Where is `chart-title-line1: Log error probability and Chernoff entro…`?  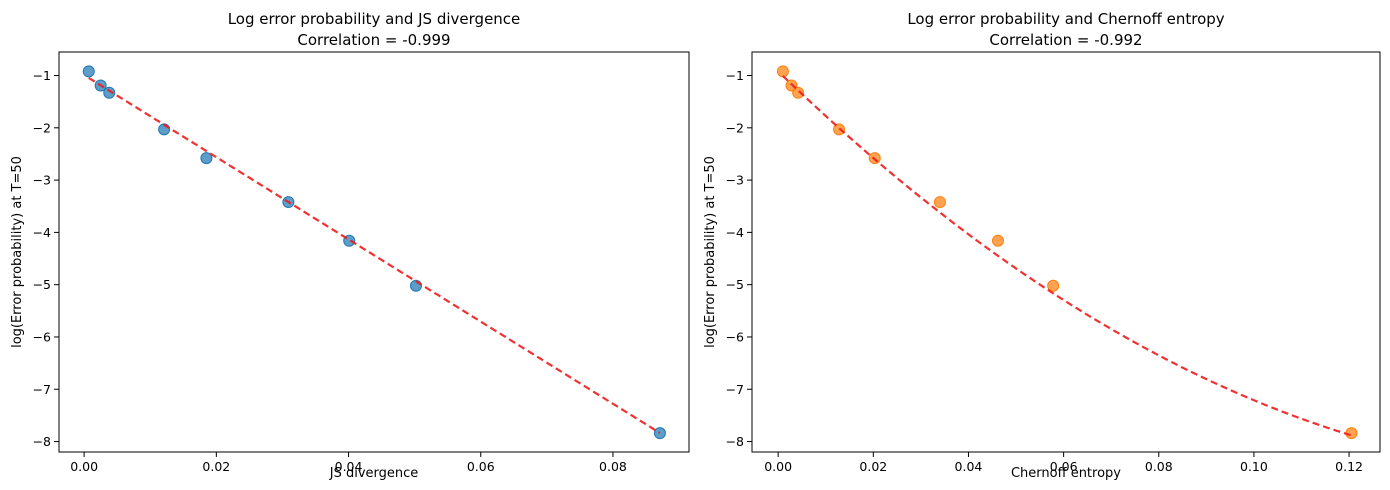 chart-title-line1: Log error probability and Chernoff entro… is located at coordinates (1065, 19).